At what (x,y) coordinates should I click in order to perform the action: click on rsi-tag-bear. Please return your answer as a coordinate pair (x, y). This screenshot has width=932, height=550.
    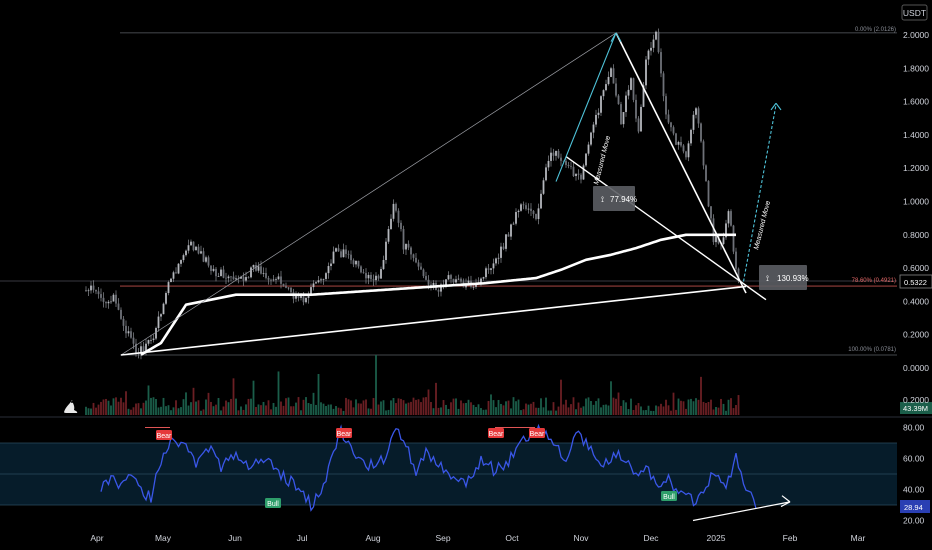
    Looking at the image, I should click on (537, 433).